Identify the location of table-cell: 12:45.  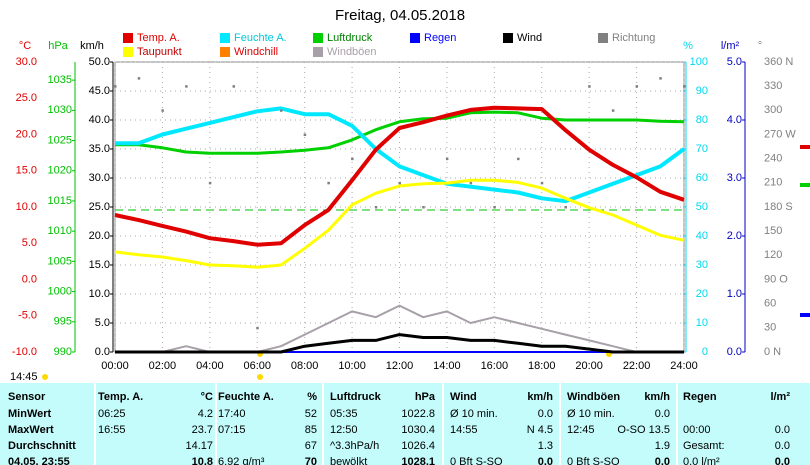
(581, 430).